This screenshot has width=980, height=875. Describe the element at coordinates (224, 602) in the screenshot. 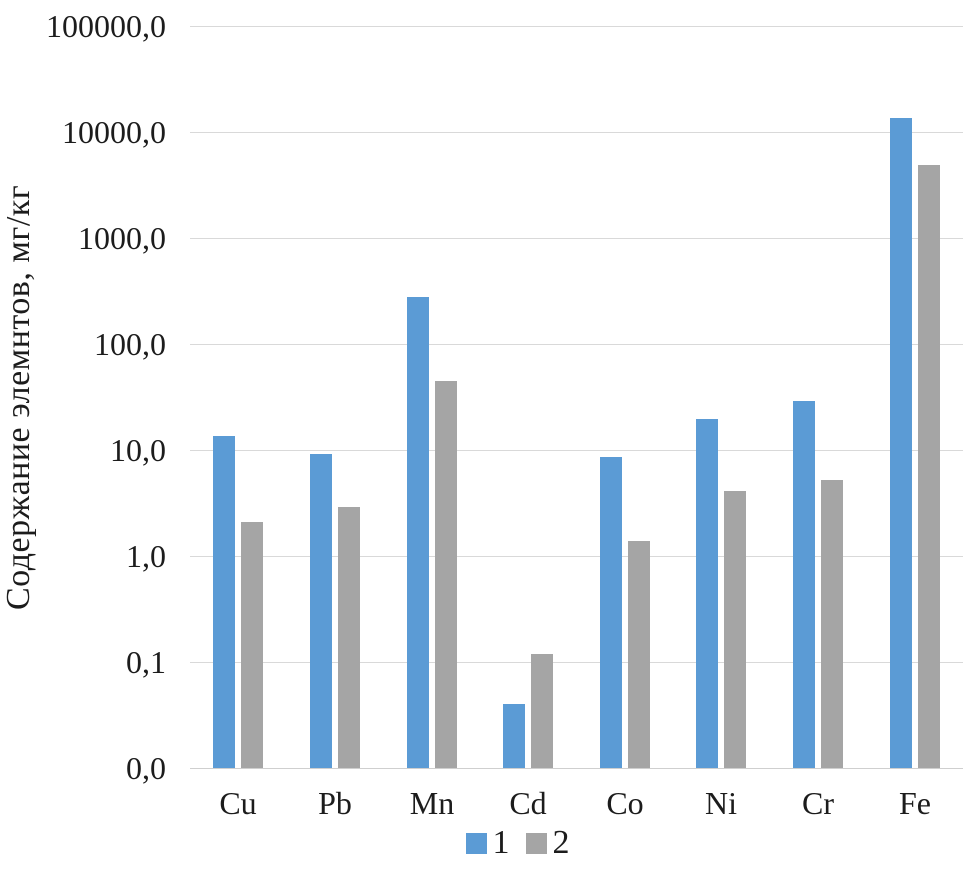

I see `bar-series1-Cu` at that location.